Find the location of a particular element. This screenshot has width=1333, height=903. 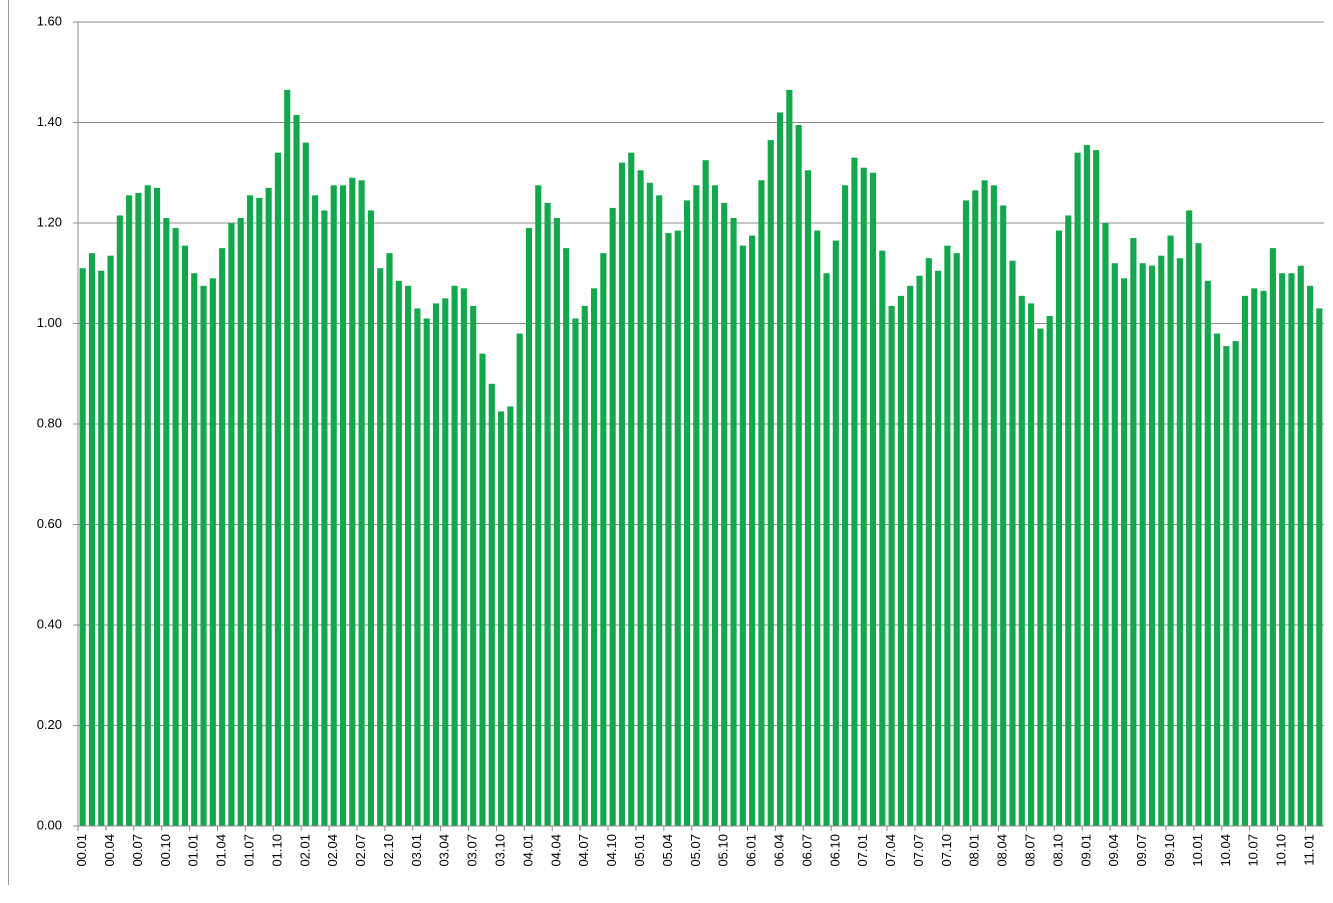

x-tick-label: 04.04 is located at coordinates (555, 850).